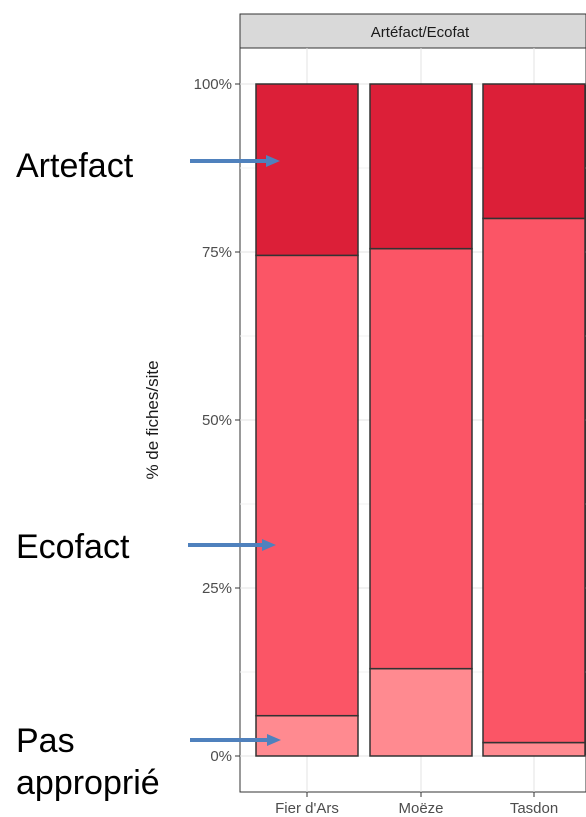 The height and width of the screenshot is (817, 586). What do you see at coordinates (148, 762) in the screenshot?
I see `annotation-pas: Pas approprié` at bounding box center [148, 762].